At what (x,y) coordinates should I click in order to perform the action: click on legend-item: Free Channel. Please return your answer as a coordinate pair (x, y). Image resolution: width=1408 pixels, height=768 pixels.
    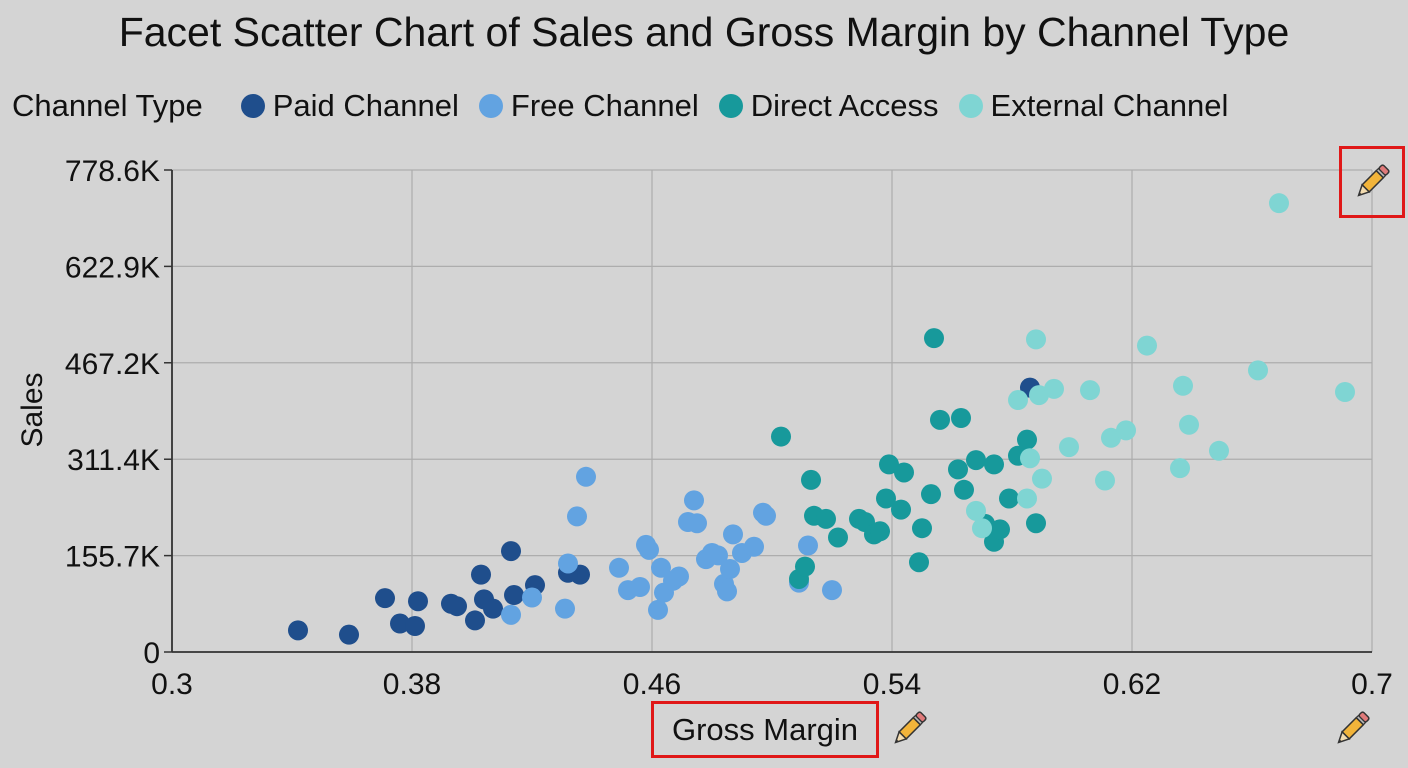
    Looking at the image, I should click on (588, 106).